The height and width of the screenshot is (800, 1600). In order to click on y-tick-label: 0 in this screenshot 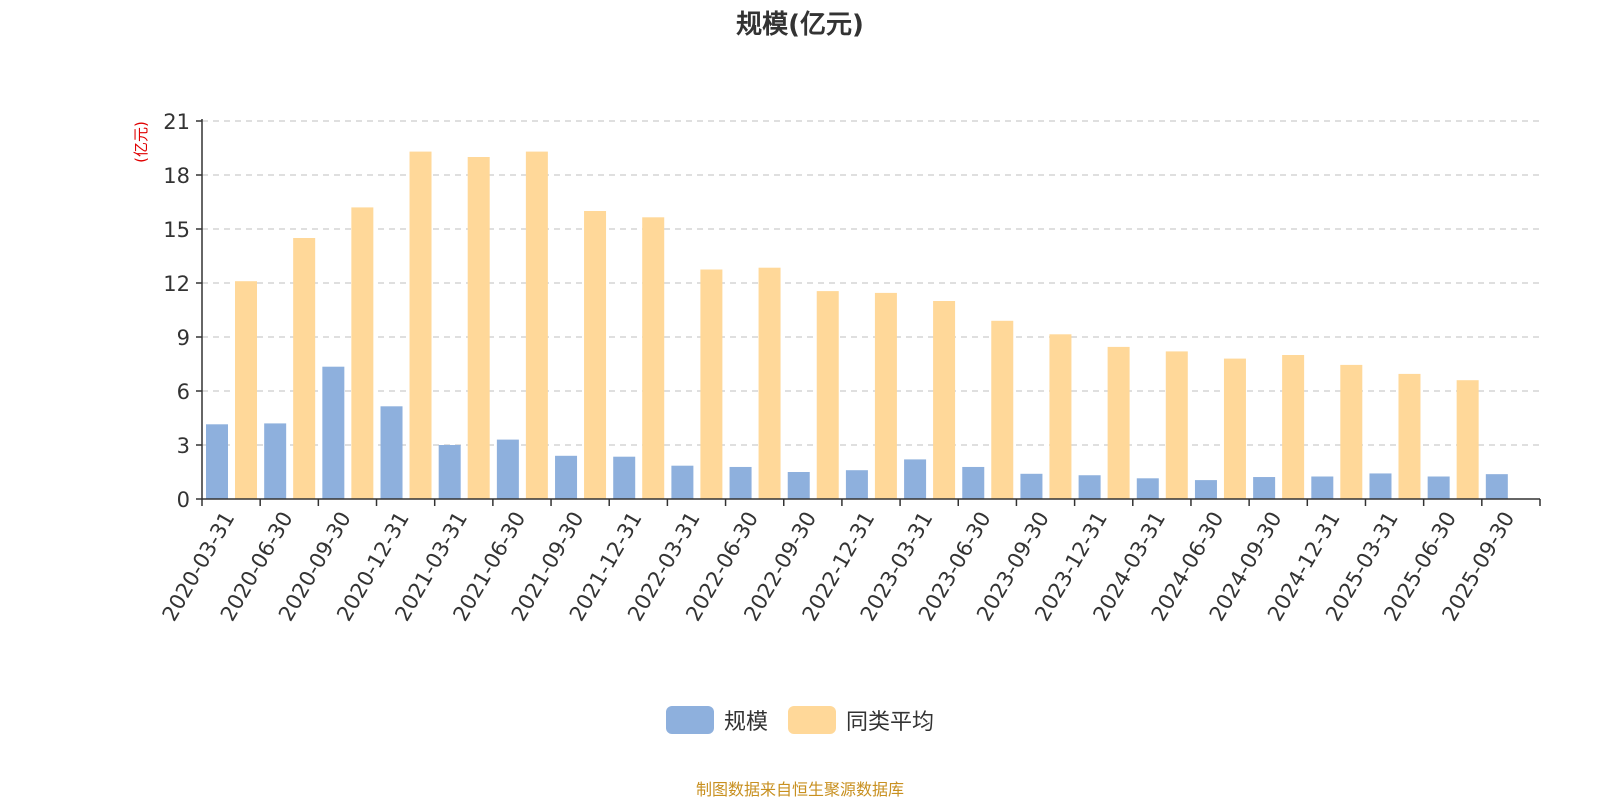, I will do `click(183, 500)`.